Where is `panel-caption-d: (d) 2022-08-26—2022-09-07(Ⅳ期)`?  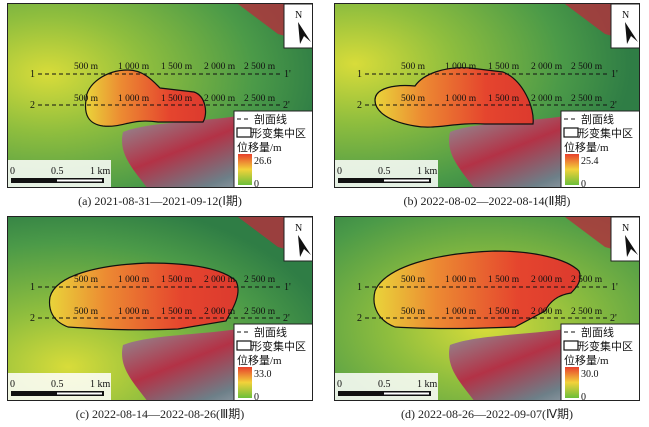
panel-caption-d: (d) 2022-08-26—2022-09-07(Ⅳ期) is located at coordinates (487, 414).